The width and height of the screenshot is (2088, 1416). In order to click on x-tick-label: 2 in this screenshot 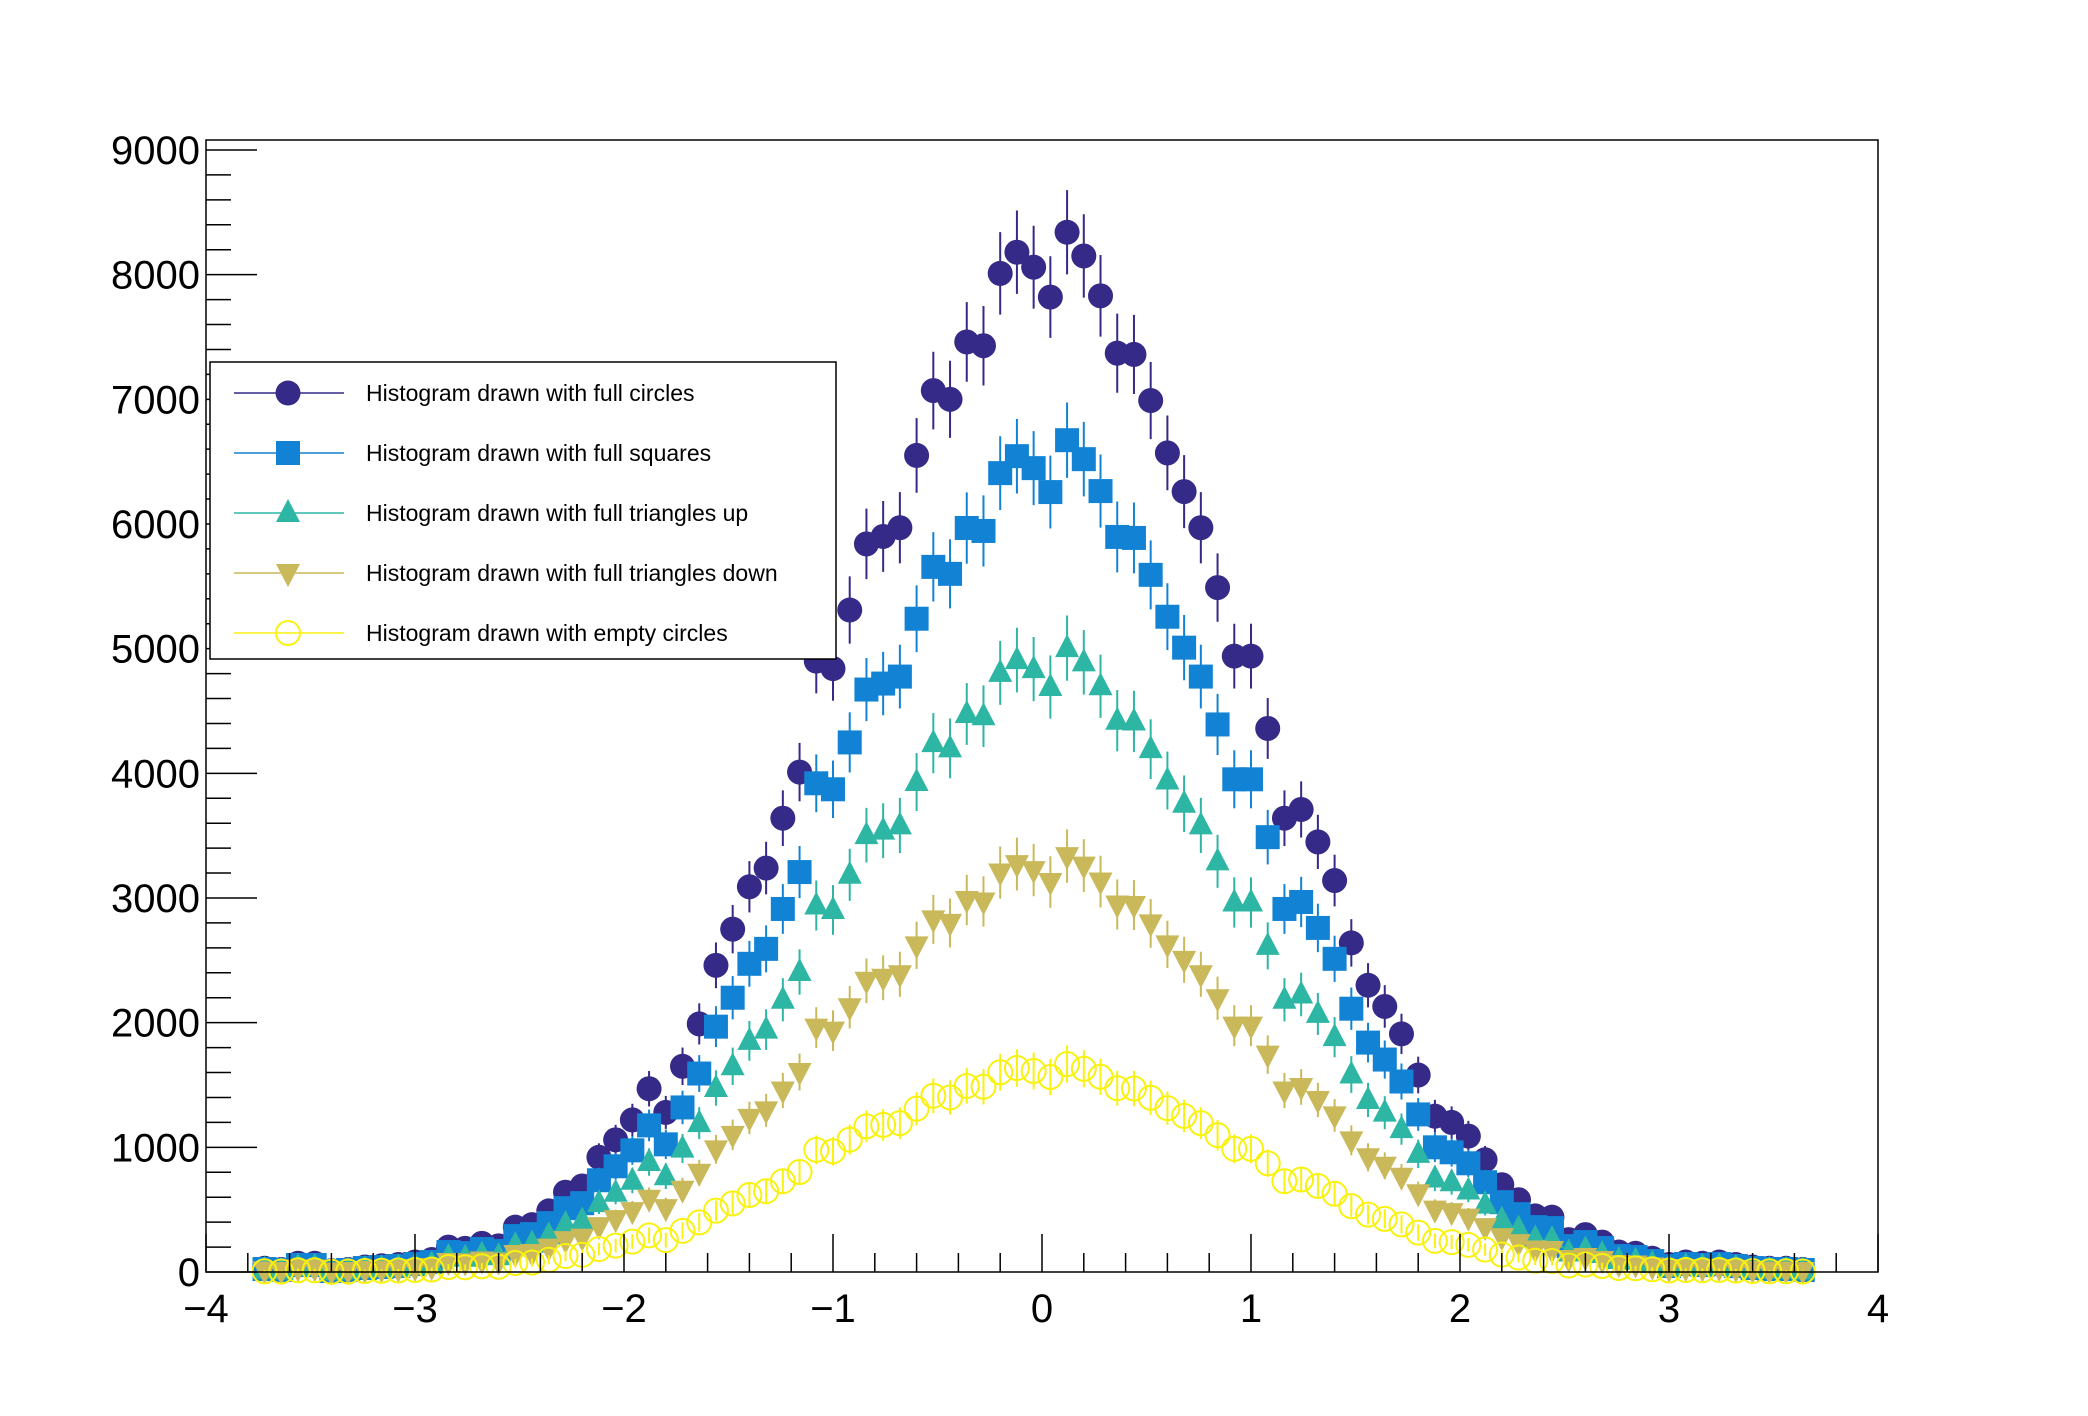, I will do `click(1460, 1309)`.